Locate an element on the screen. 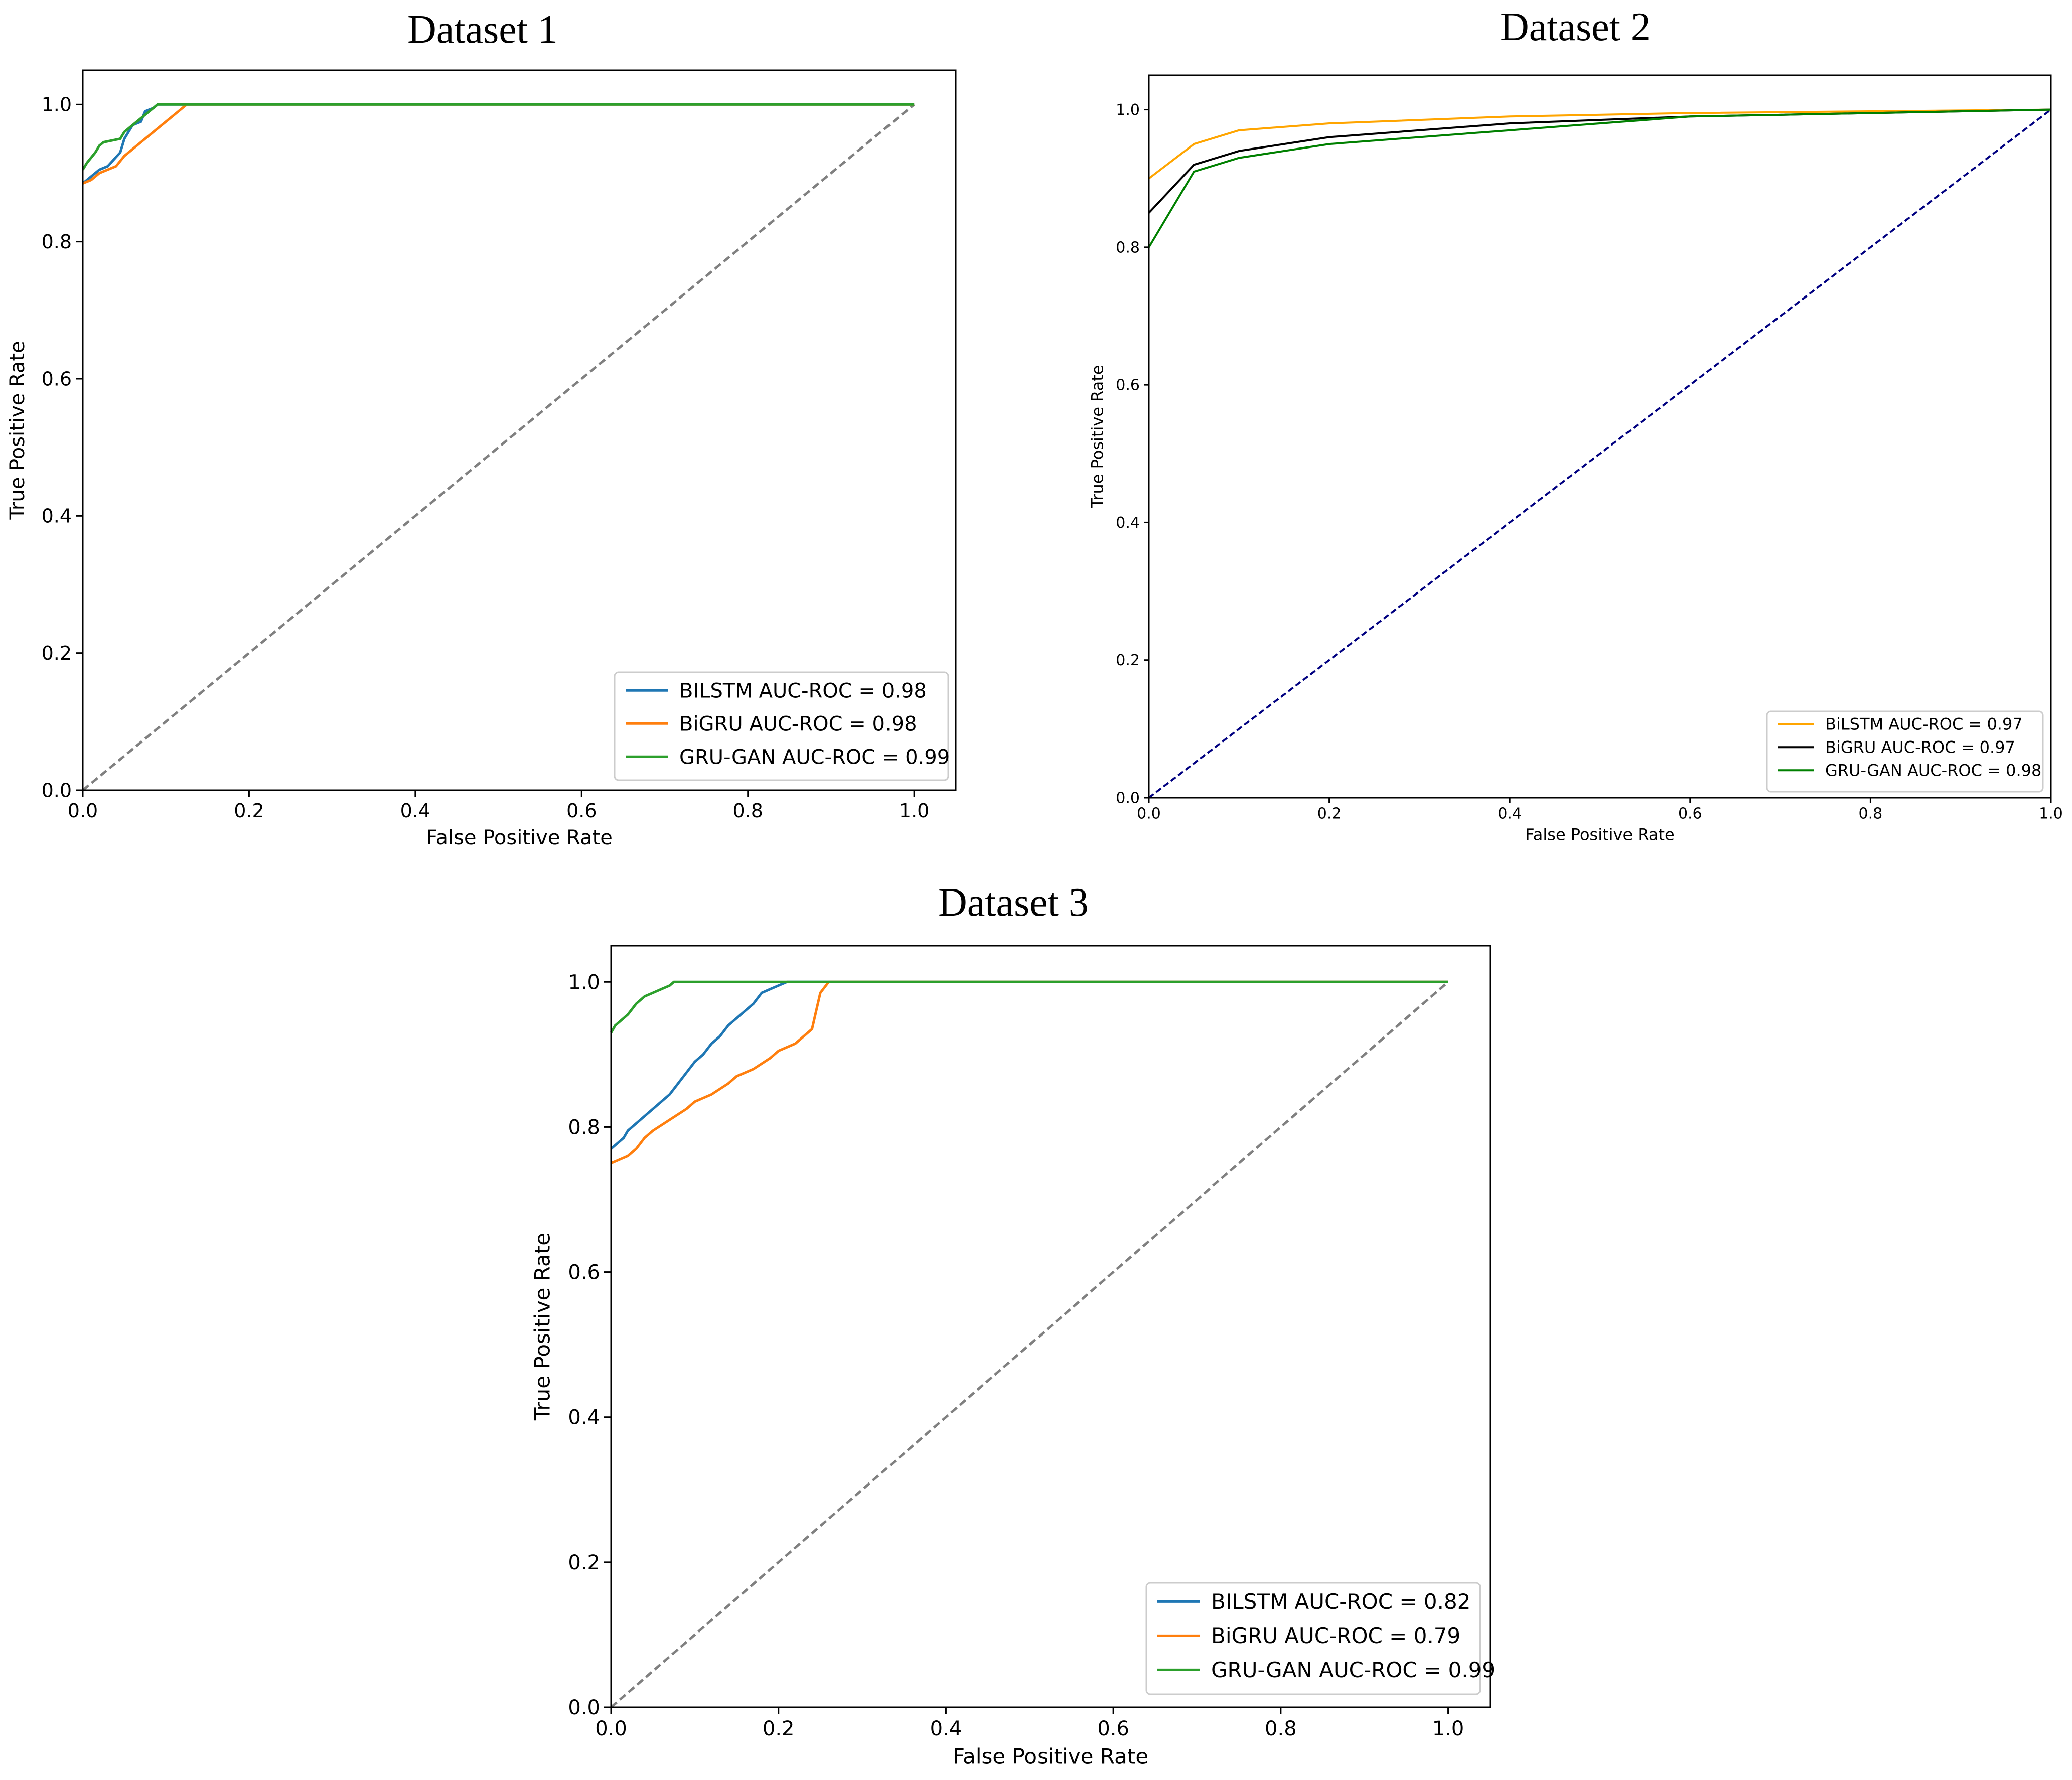 Image resolution: width=2072 pixels, height=1780 pixels. chart-title: Dataset 2 is located at coordinates (1575, 27).